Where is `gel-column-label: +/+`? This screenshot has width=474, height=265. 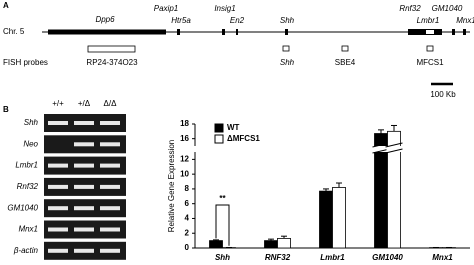
gel-column-label: +/+ is located at coordinates (58, 103).